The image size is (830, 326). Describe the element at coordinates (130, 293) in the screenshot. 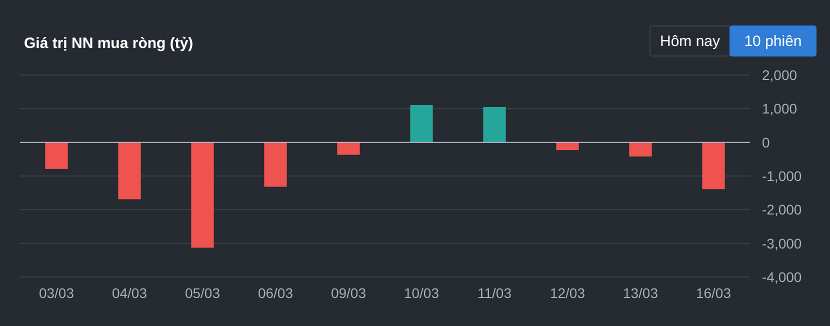

I see `x-tick-label: 04/03` at that location.